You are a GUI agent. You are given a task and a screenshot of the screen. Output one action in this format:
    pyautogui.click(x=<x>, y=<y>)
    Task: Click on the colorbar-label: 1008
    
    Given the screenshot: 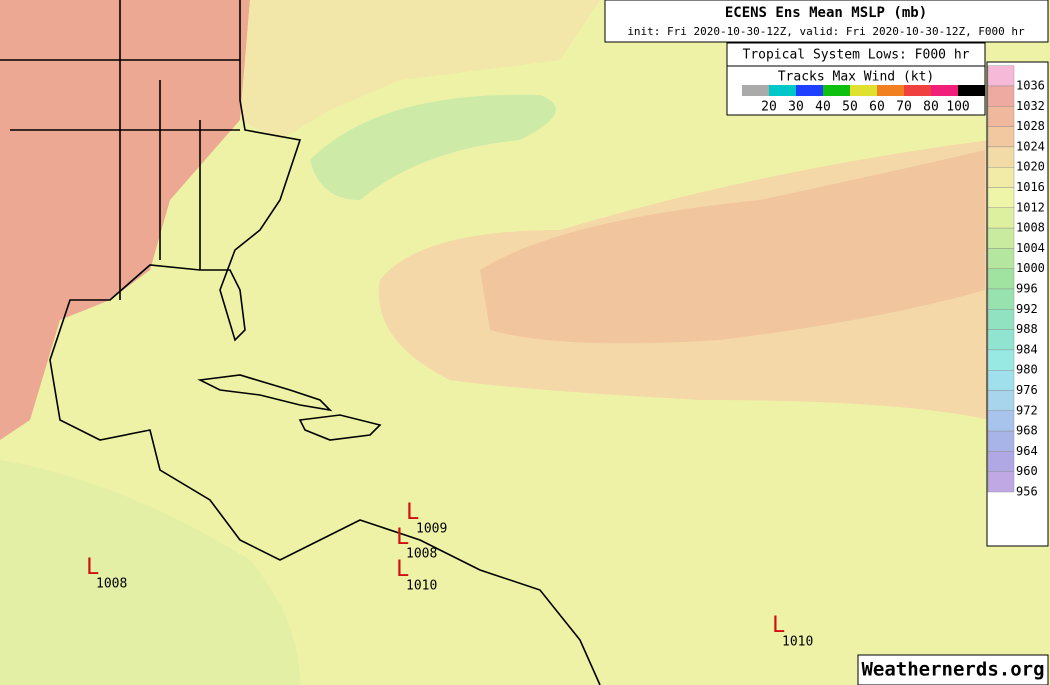 What is the action you would take?
    pyautogui.click(x=1030, y=228)
    